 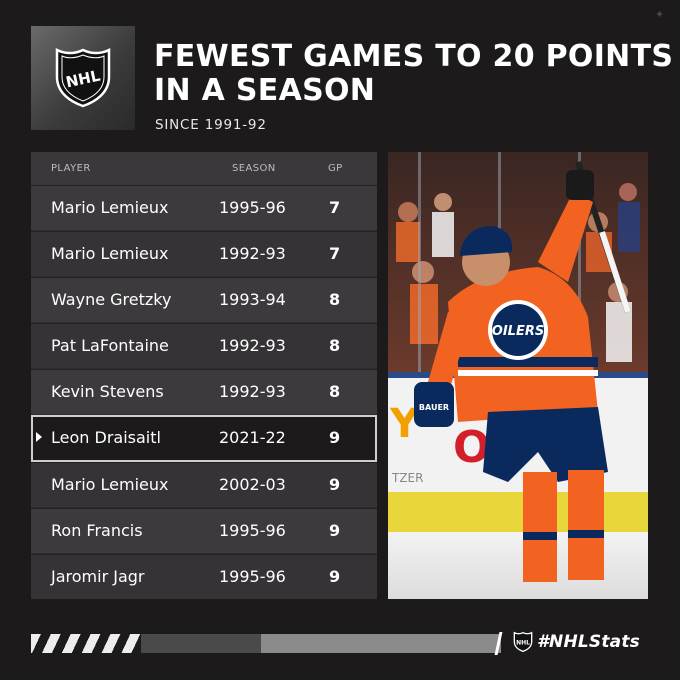 I want to click on table-header: PLAYER SEASON GP, so click(x=204, y=168).